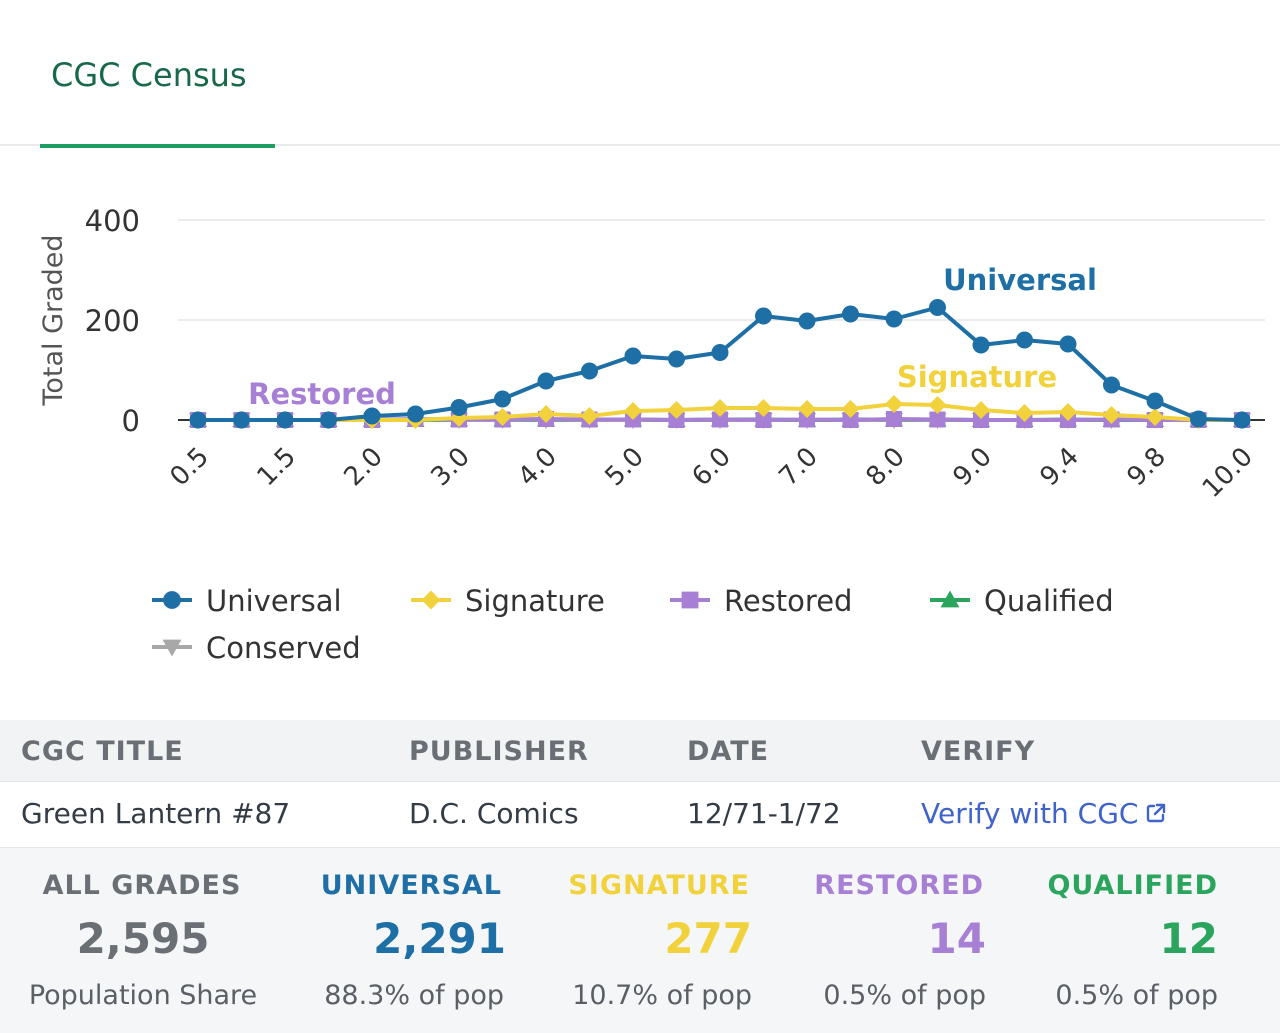 Image resolution: width=1280 pixels, height=1033 pixels. Describe the element at coordinates (1146, 467) in the screenshot. I see `x-tick-label: 9.8` at that location.